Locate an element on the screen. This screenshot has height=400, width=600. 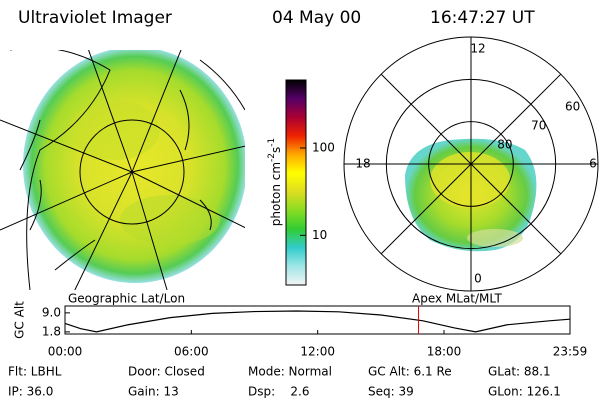
colorbar: photon cm-2s-1 10 100 is located at coordinates (301, 182).